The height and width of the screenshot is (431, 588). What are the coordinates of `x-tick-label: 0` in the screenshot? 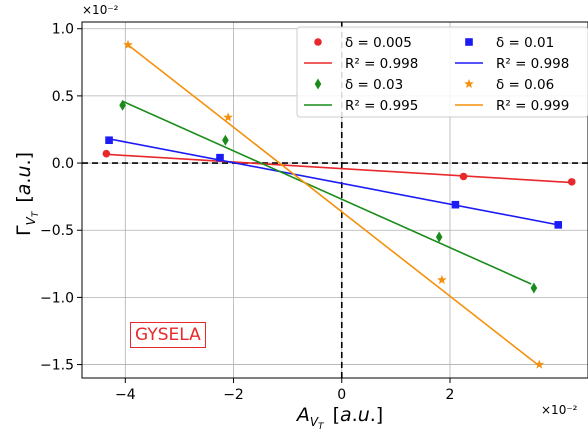 It's located at (341, 395).